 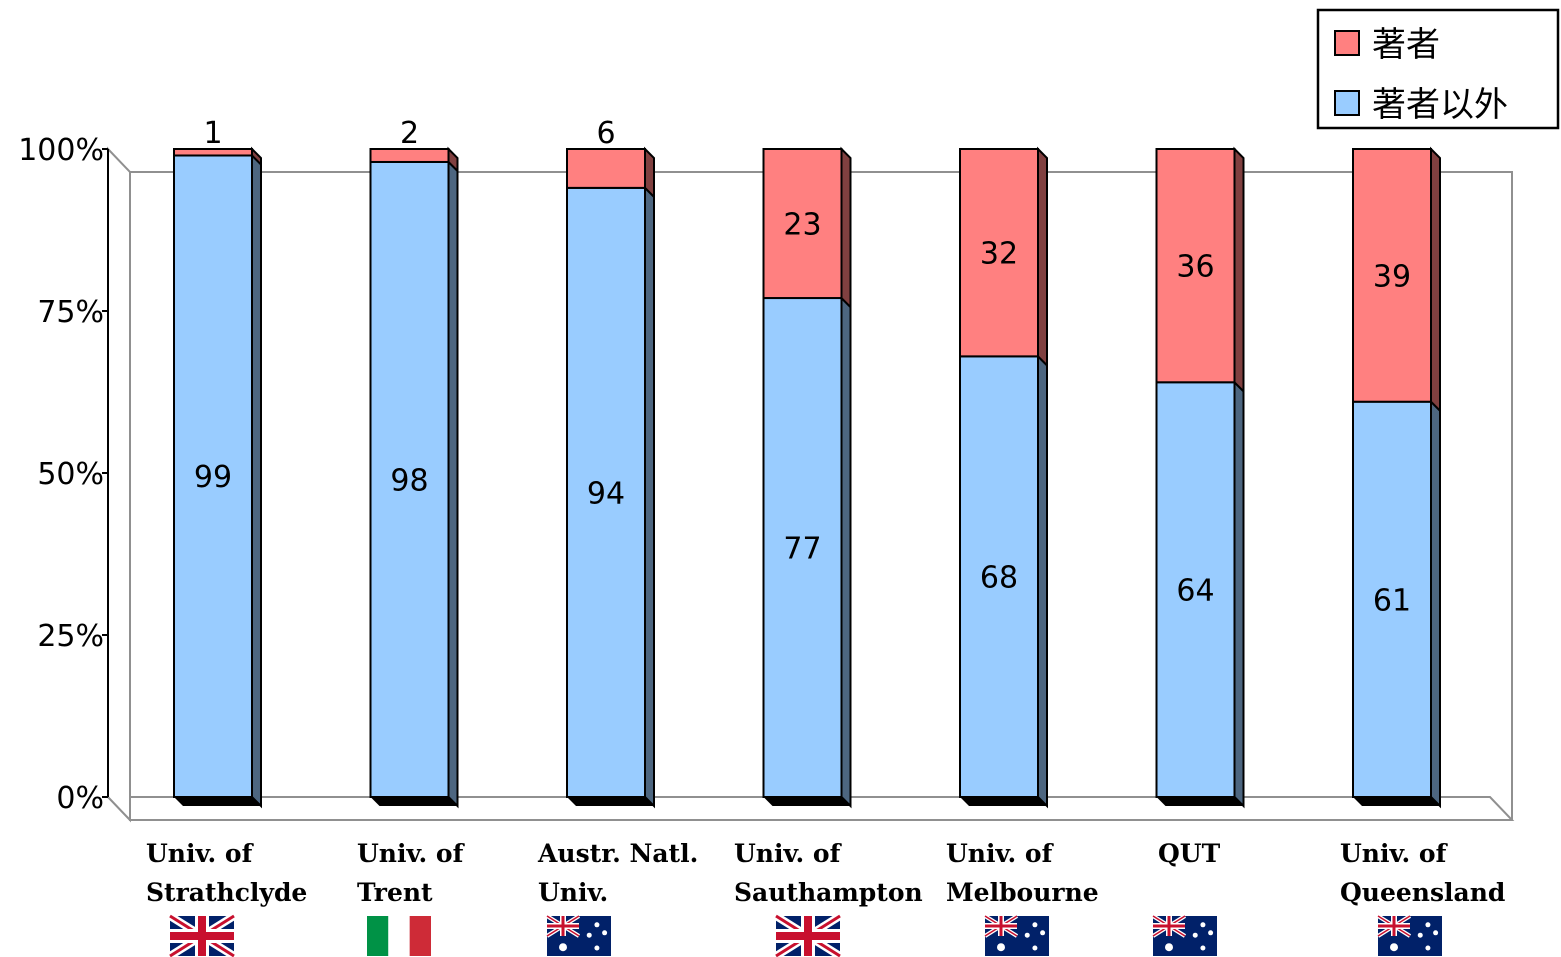 I want to click on data-label-author: 32, so click(x=999, y=254).